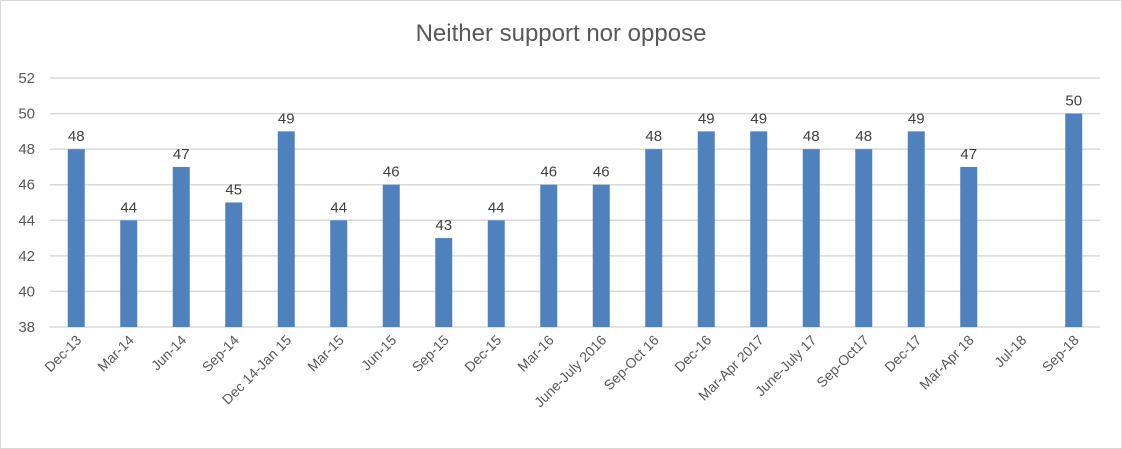  What do you see at coordinates (1073, 101) in the screenshot?
I see `data-label: 50` at bounding box center [1073, 101].